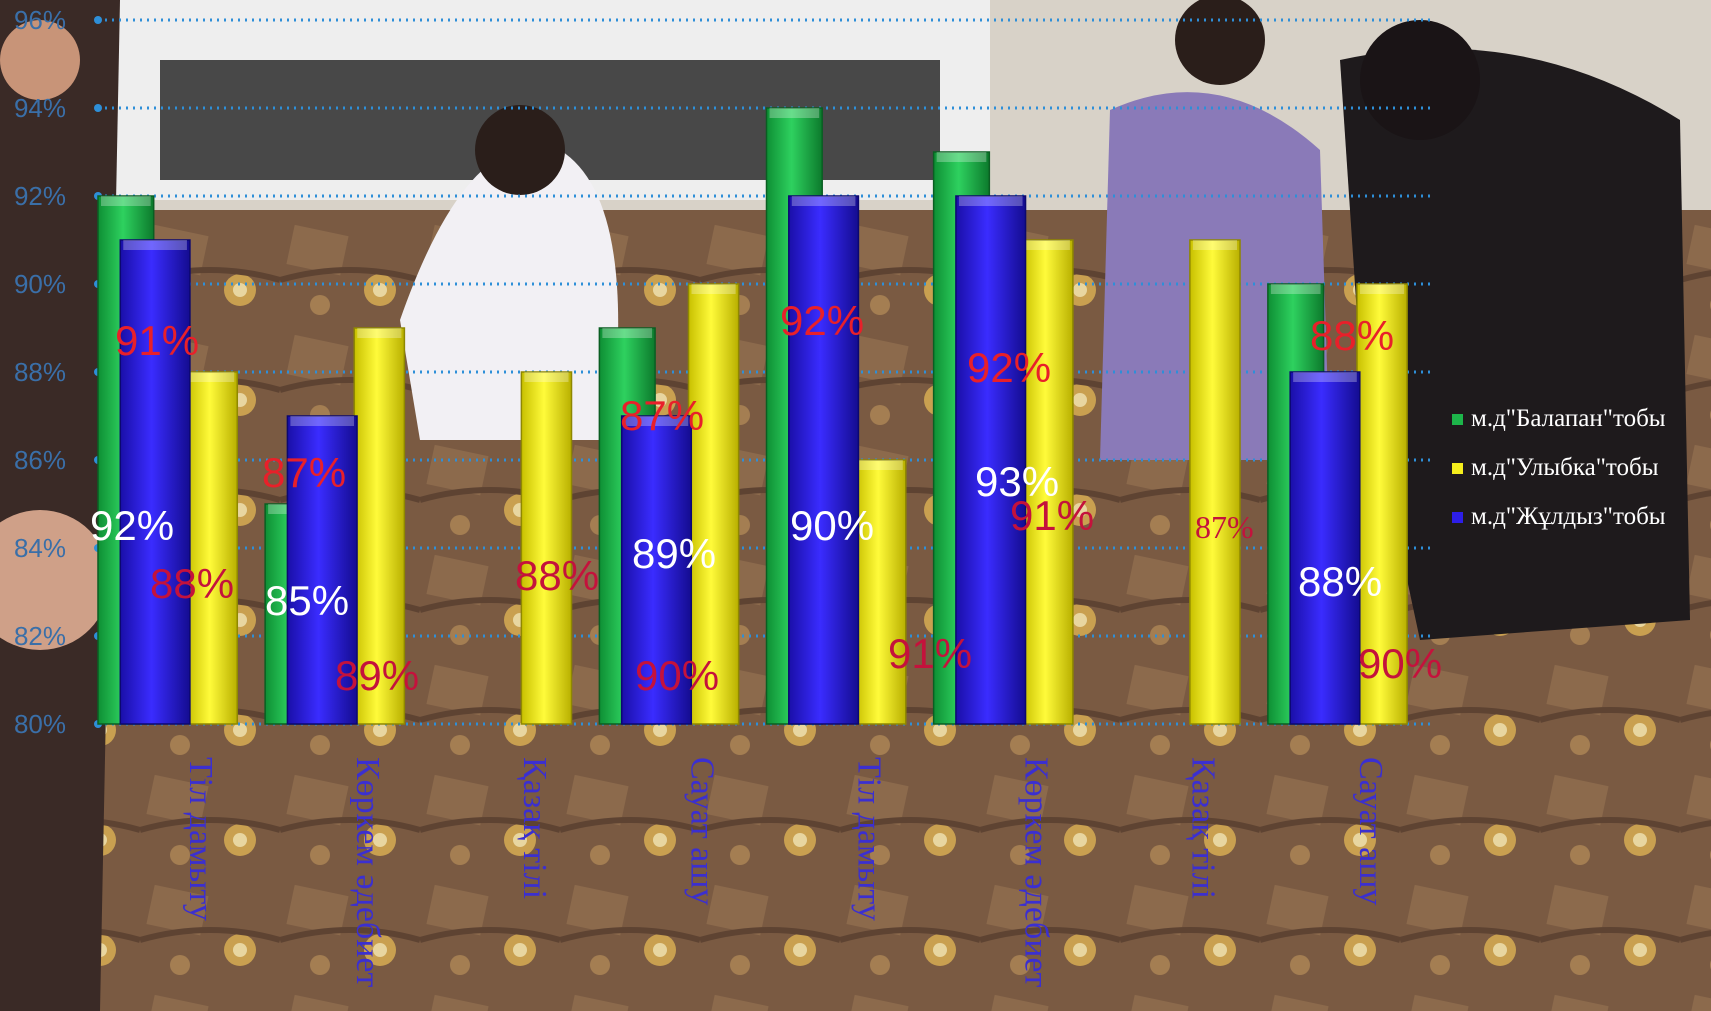 The height and width of the screenshot is (1011, 1711). What do you see at coordinates (1457, 419) in the screenshot?
I see `legend-swatch-green` at bounding box center [1457, 419].